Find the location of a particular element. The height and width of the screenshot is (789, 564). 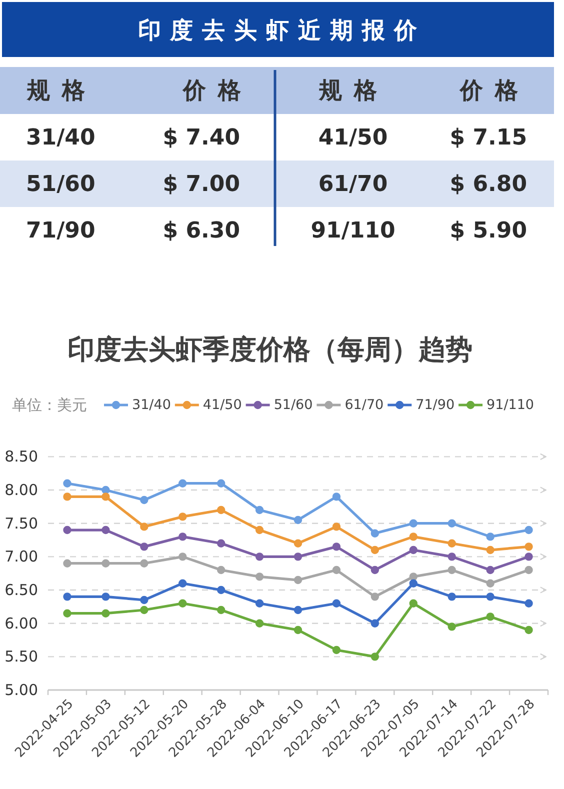

y-tick-label: 7.00 is located at coordinates (21, 557).